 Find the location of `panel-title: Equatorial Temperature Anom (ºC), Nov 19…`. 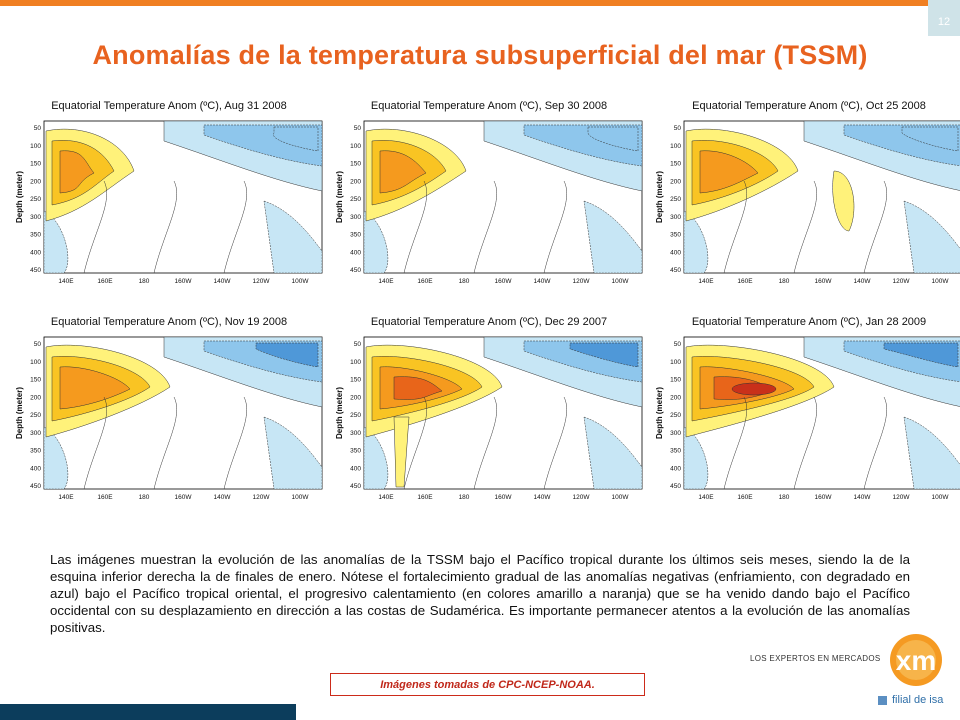

panel-title: Equatorial Temperature Anom (ºC), Nov 19… is located at coordinates (169, 322).